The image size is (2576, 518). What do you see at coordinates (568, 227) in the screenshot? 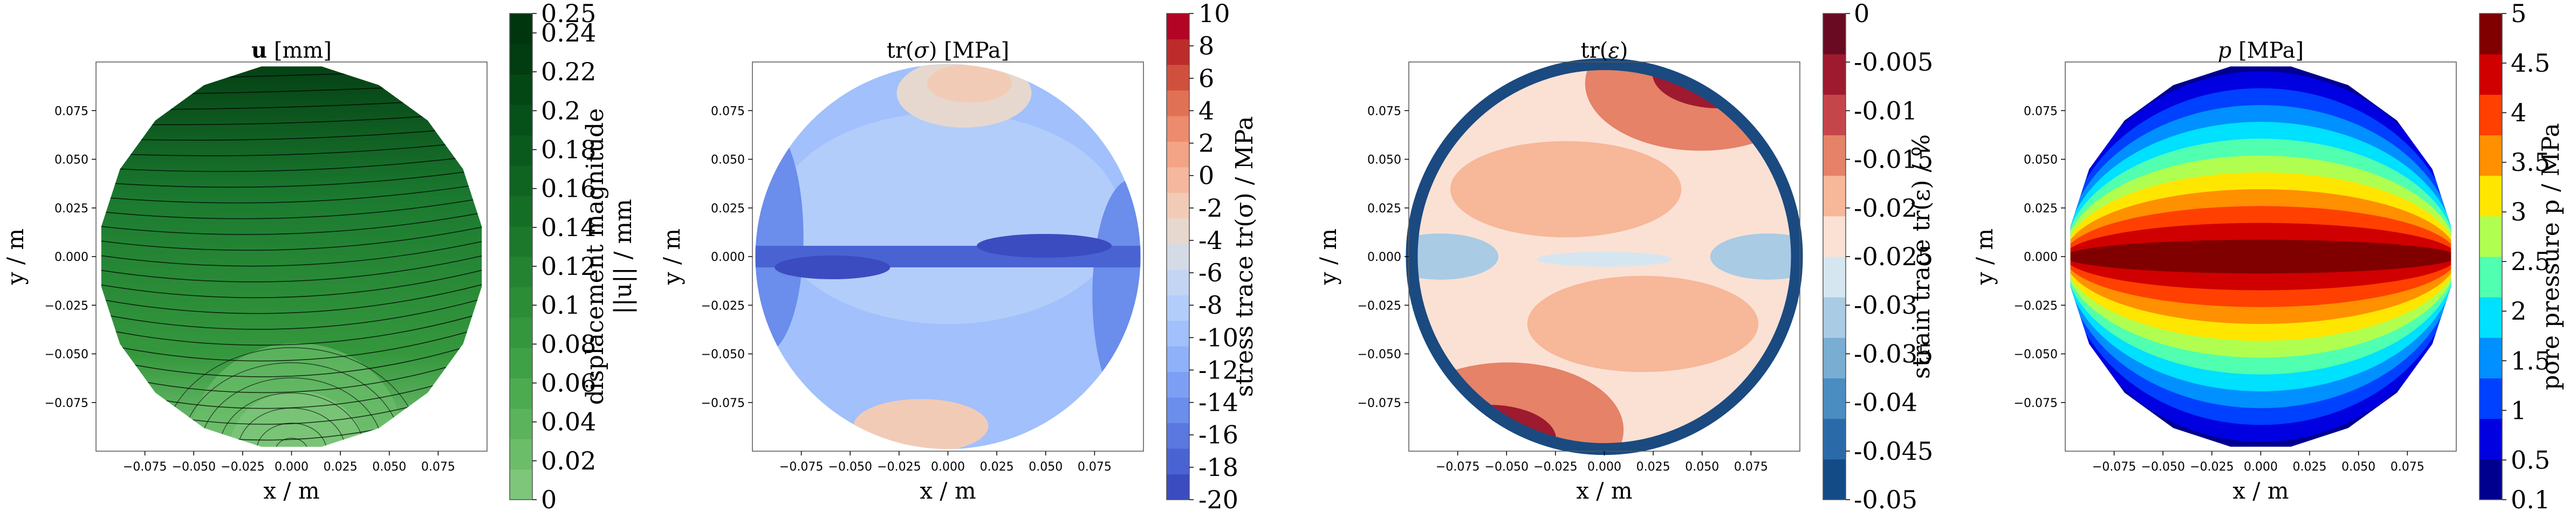
I see `colorbar-tick-label: 0.14` at bounding box center [568, 227].